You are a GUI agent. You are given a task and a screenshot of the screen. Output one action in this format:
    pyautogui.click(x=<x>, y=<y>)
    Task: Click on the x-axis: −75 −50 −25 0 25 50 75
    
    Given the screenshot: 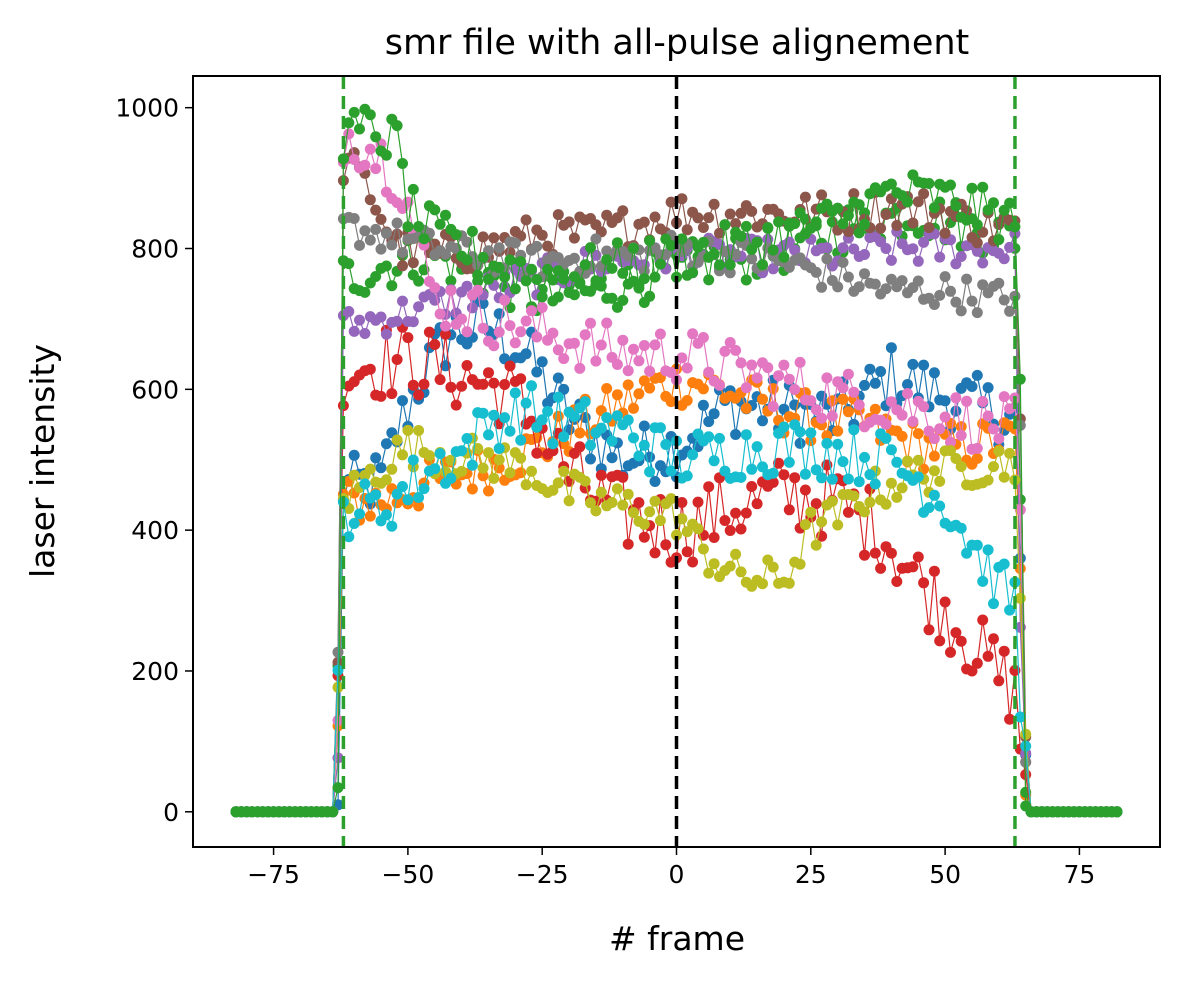 What is the action you would take?
    pyautogui.click(x=671, y=868)
    